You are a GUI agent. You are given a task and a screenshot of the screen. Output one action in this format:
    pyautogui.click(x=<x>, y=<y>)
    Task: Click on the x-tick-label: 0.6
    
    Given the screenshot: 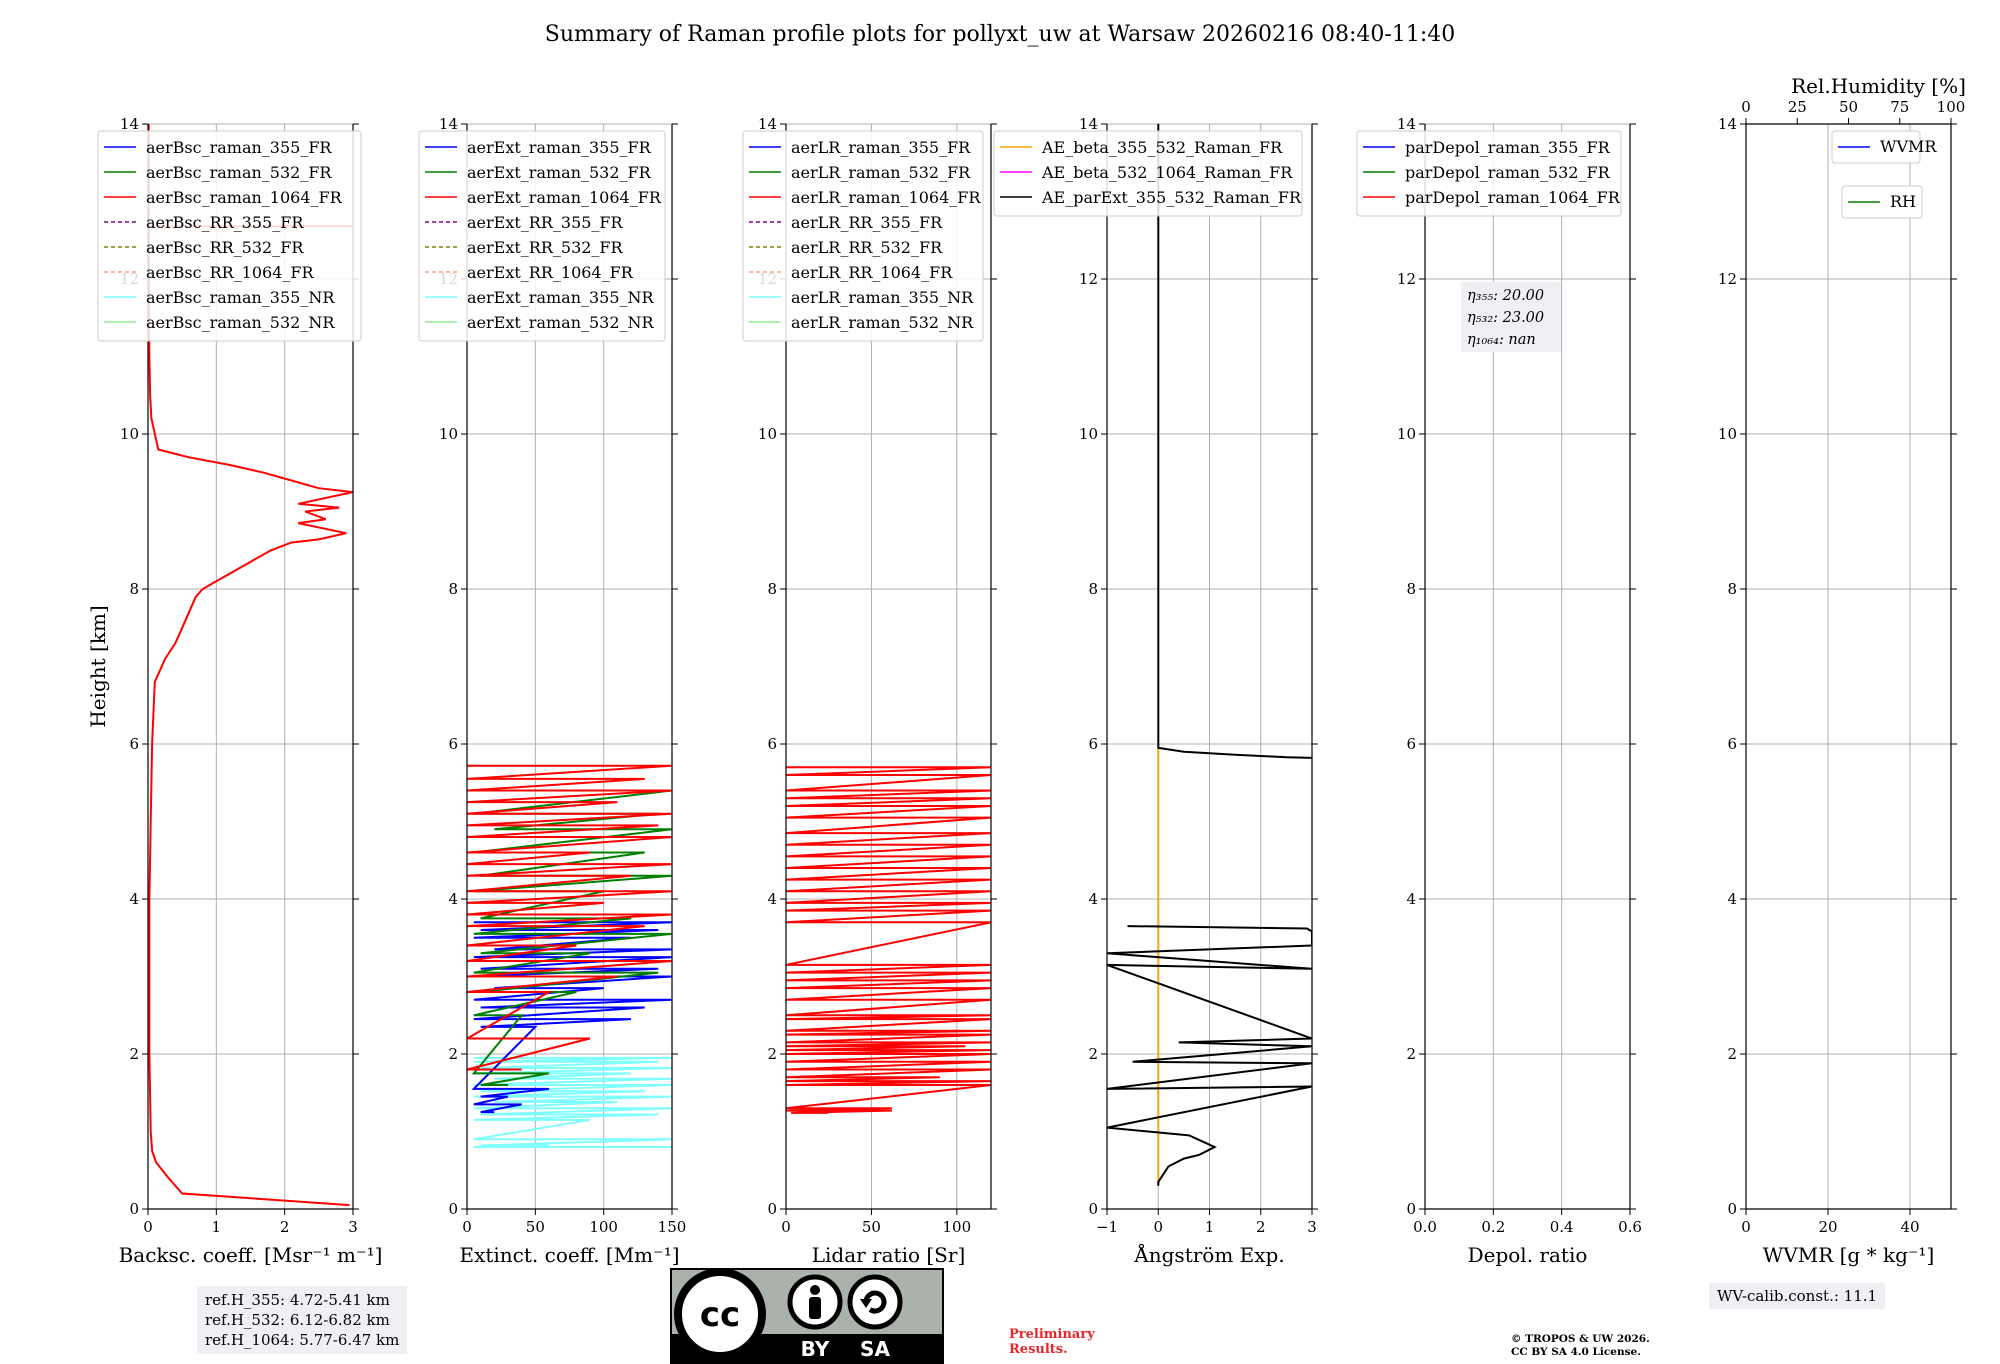 What is the action you would take?
    pyautogui.click(x=1630, y=1227)
    